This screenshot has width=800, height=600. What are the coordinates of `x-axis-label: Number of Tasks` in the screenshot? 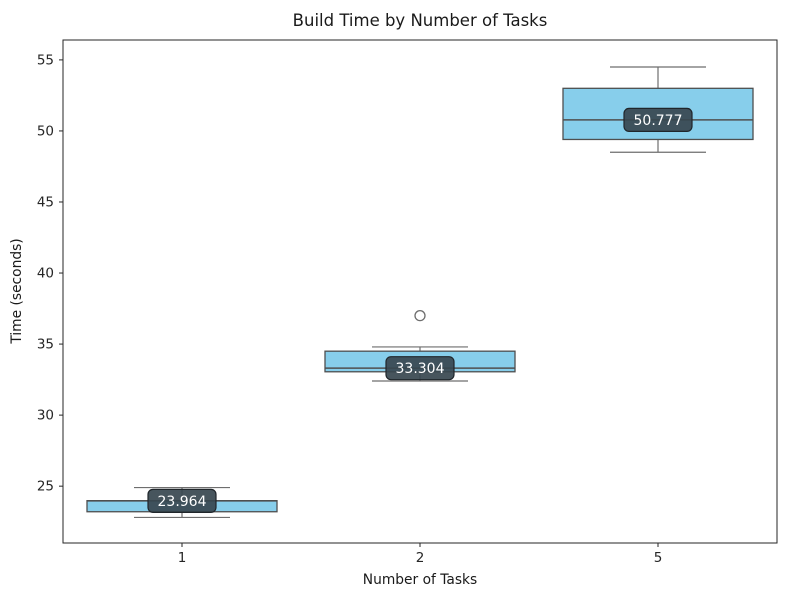 It's located at (420, 580).